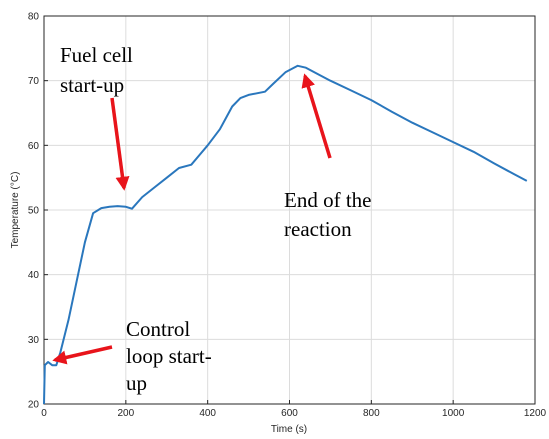 This screenshot has height=439, width=549. I want to click on y-tick-label: 80, so click(34, 17).